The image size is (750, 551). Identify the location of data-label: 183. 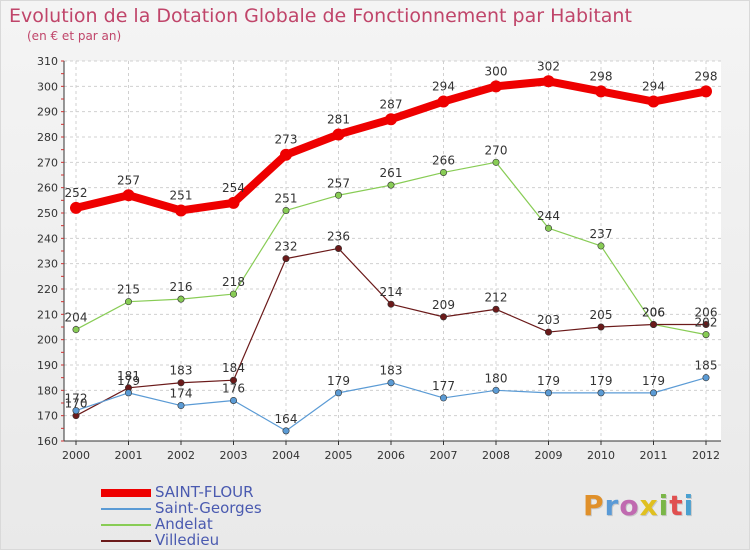
(181, 371).